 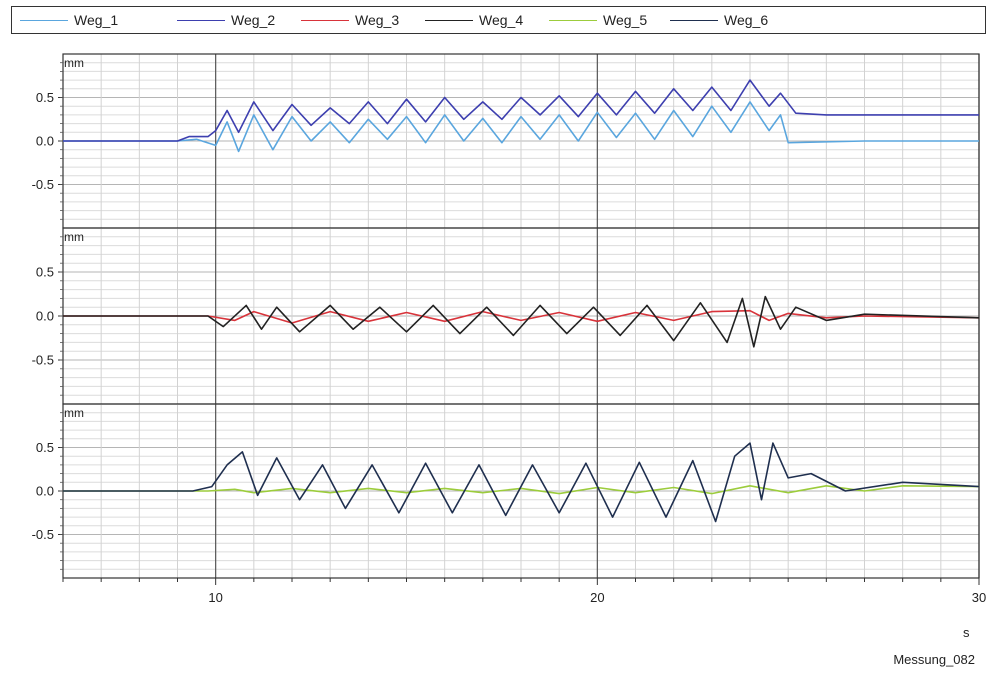 I want to click on legend-label: Weg_6, so click(x=746, y=20).